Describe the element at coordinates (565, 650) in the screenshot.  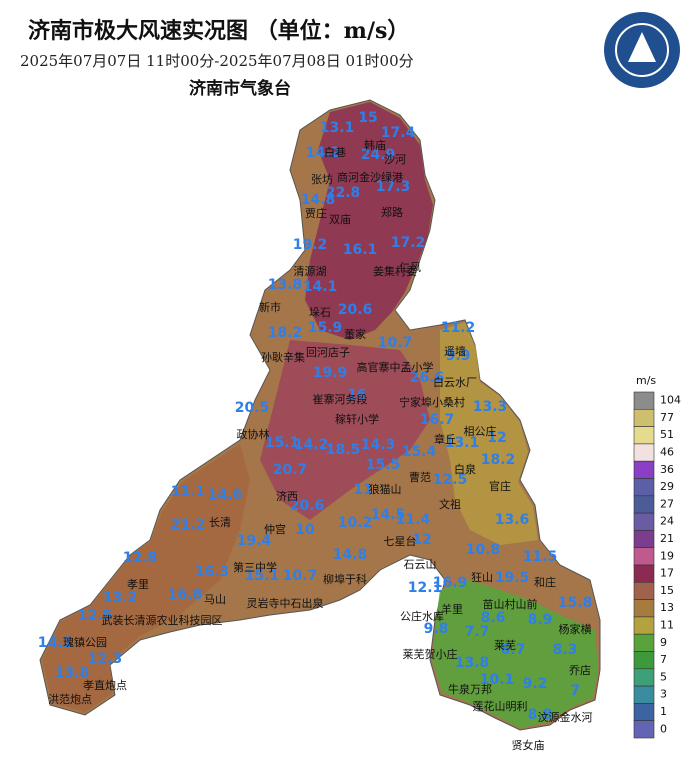
I see `wind-value: 8.3` at that location.